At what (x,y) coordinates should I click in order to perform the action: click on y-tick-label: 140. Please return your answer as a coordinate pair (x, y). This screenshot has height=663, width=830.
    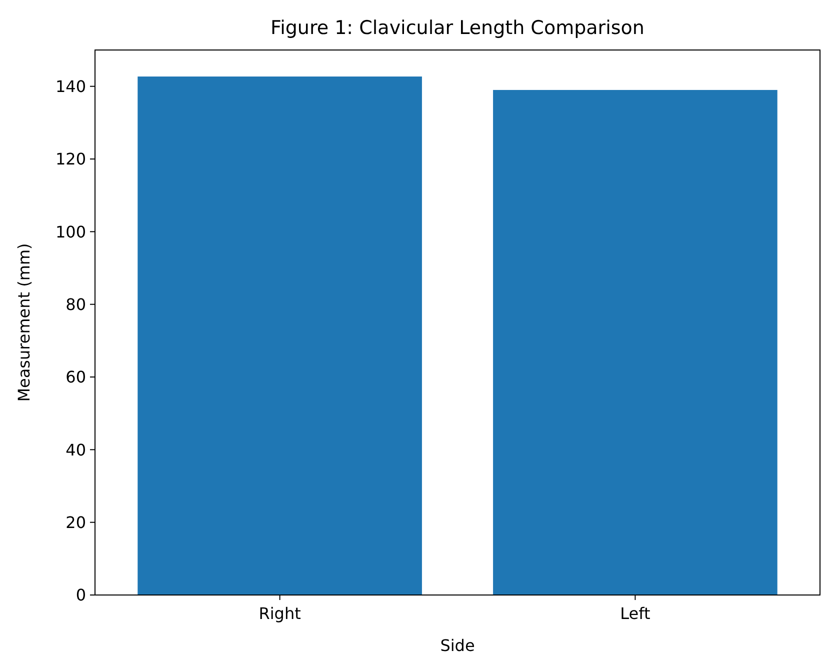
    Looking at the image, I should click on (70, 86).